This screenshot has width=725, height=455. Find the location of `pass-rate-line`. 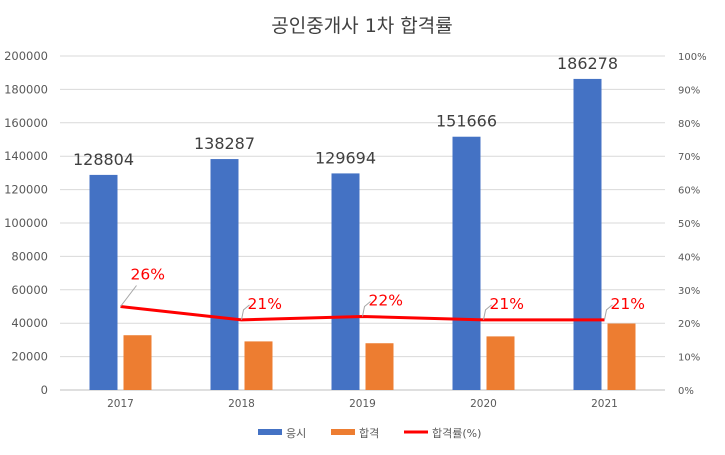

pass-rate-line is located at coordinates (362, 313).